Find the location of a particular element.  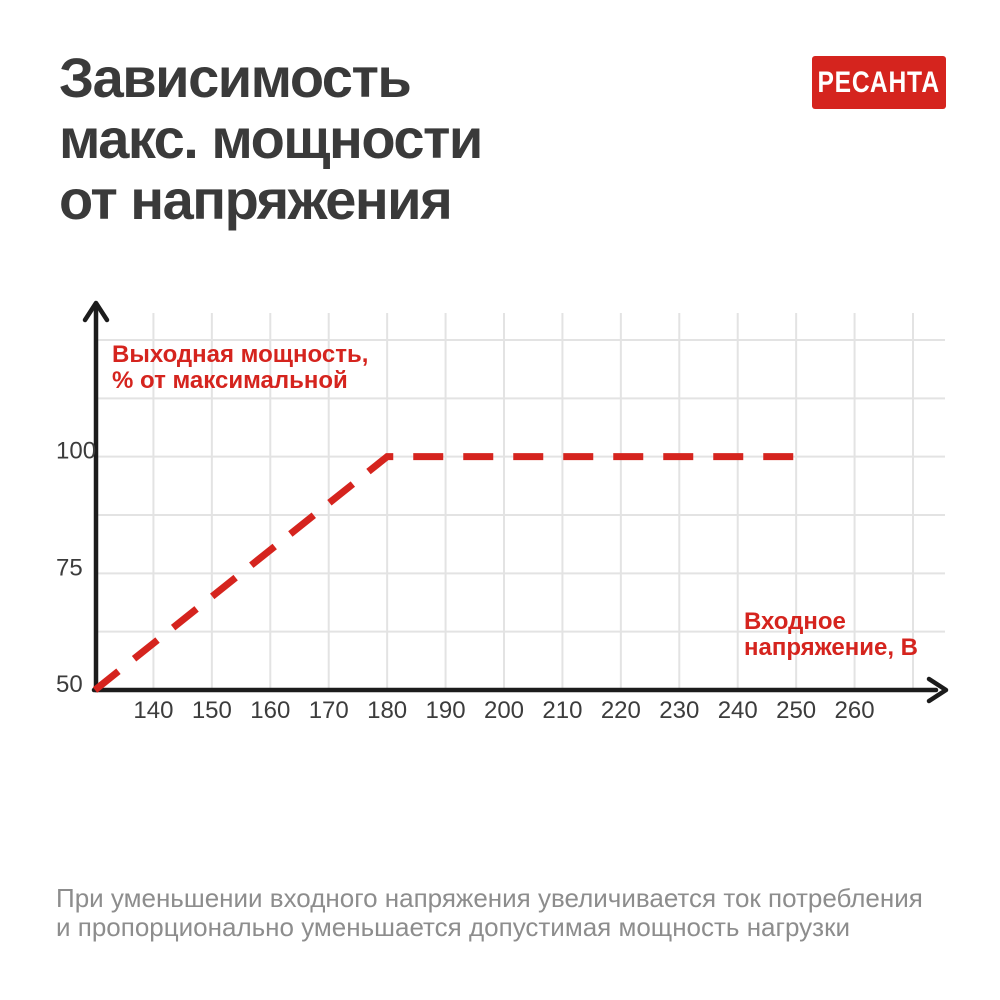

x-tick-label: 260 is located at coordinates (855, 710).